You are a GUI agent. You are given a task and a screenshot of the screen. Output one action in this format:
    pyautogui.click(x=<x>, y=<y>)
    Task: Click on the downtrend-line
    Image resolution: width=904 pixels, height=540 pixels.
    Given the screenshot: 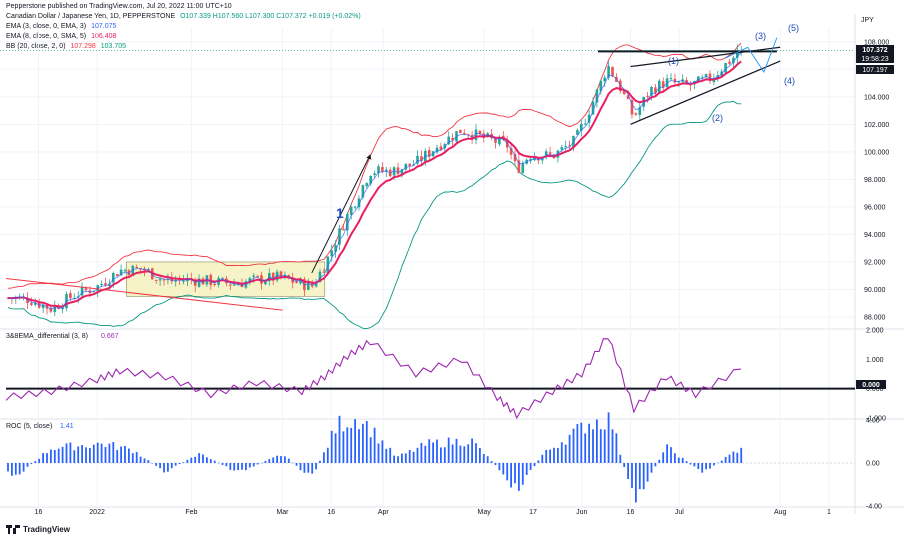 What is the action you would take?
    pyautogui.click(x=144, y=294)
    